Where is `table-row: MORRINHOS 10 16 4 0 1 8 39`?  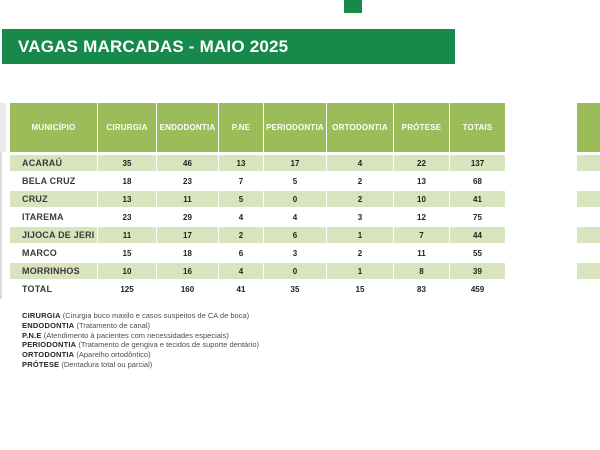
table-row: MORRINHOS 10 16 4 0 1 8 39 is located at coordinates (257, 271).